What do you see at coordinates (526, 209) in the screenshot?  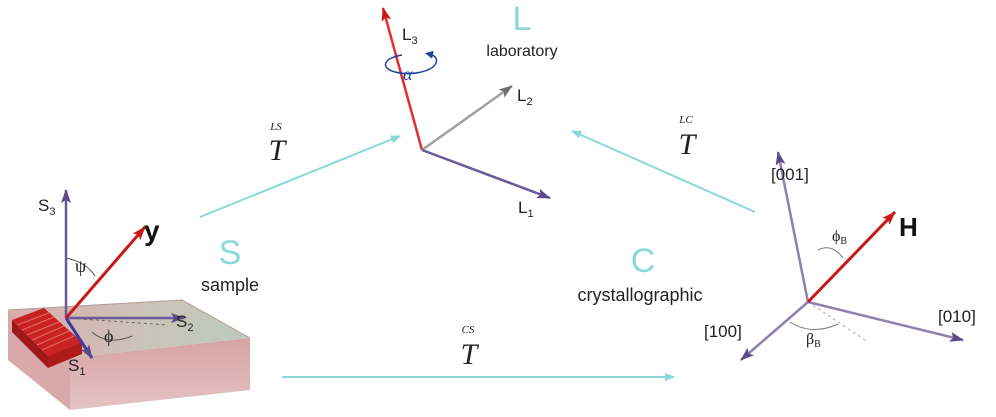 I see `lab-axis-l1-label: L1` at bounding box center [526, 209].